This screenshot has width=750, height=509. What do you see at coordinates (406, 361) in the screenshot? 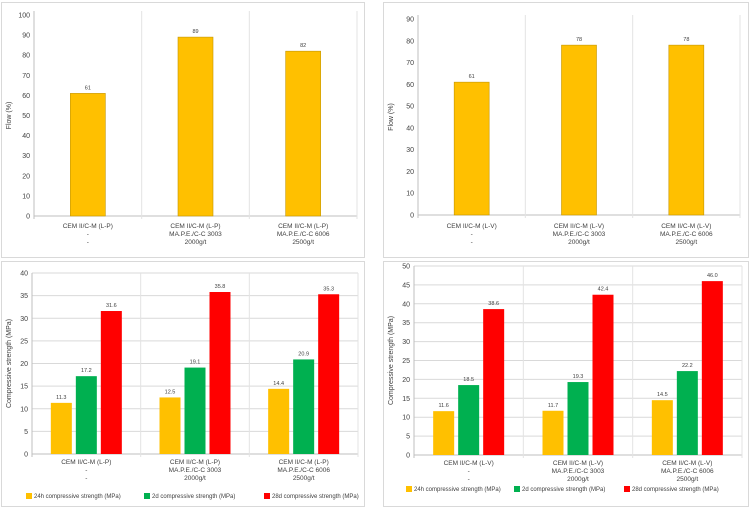
I see `y-tick-label: 25` at bounding box center [406, 361].